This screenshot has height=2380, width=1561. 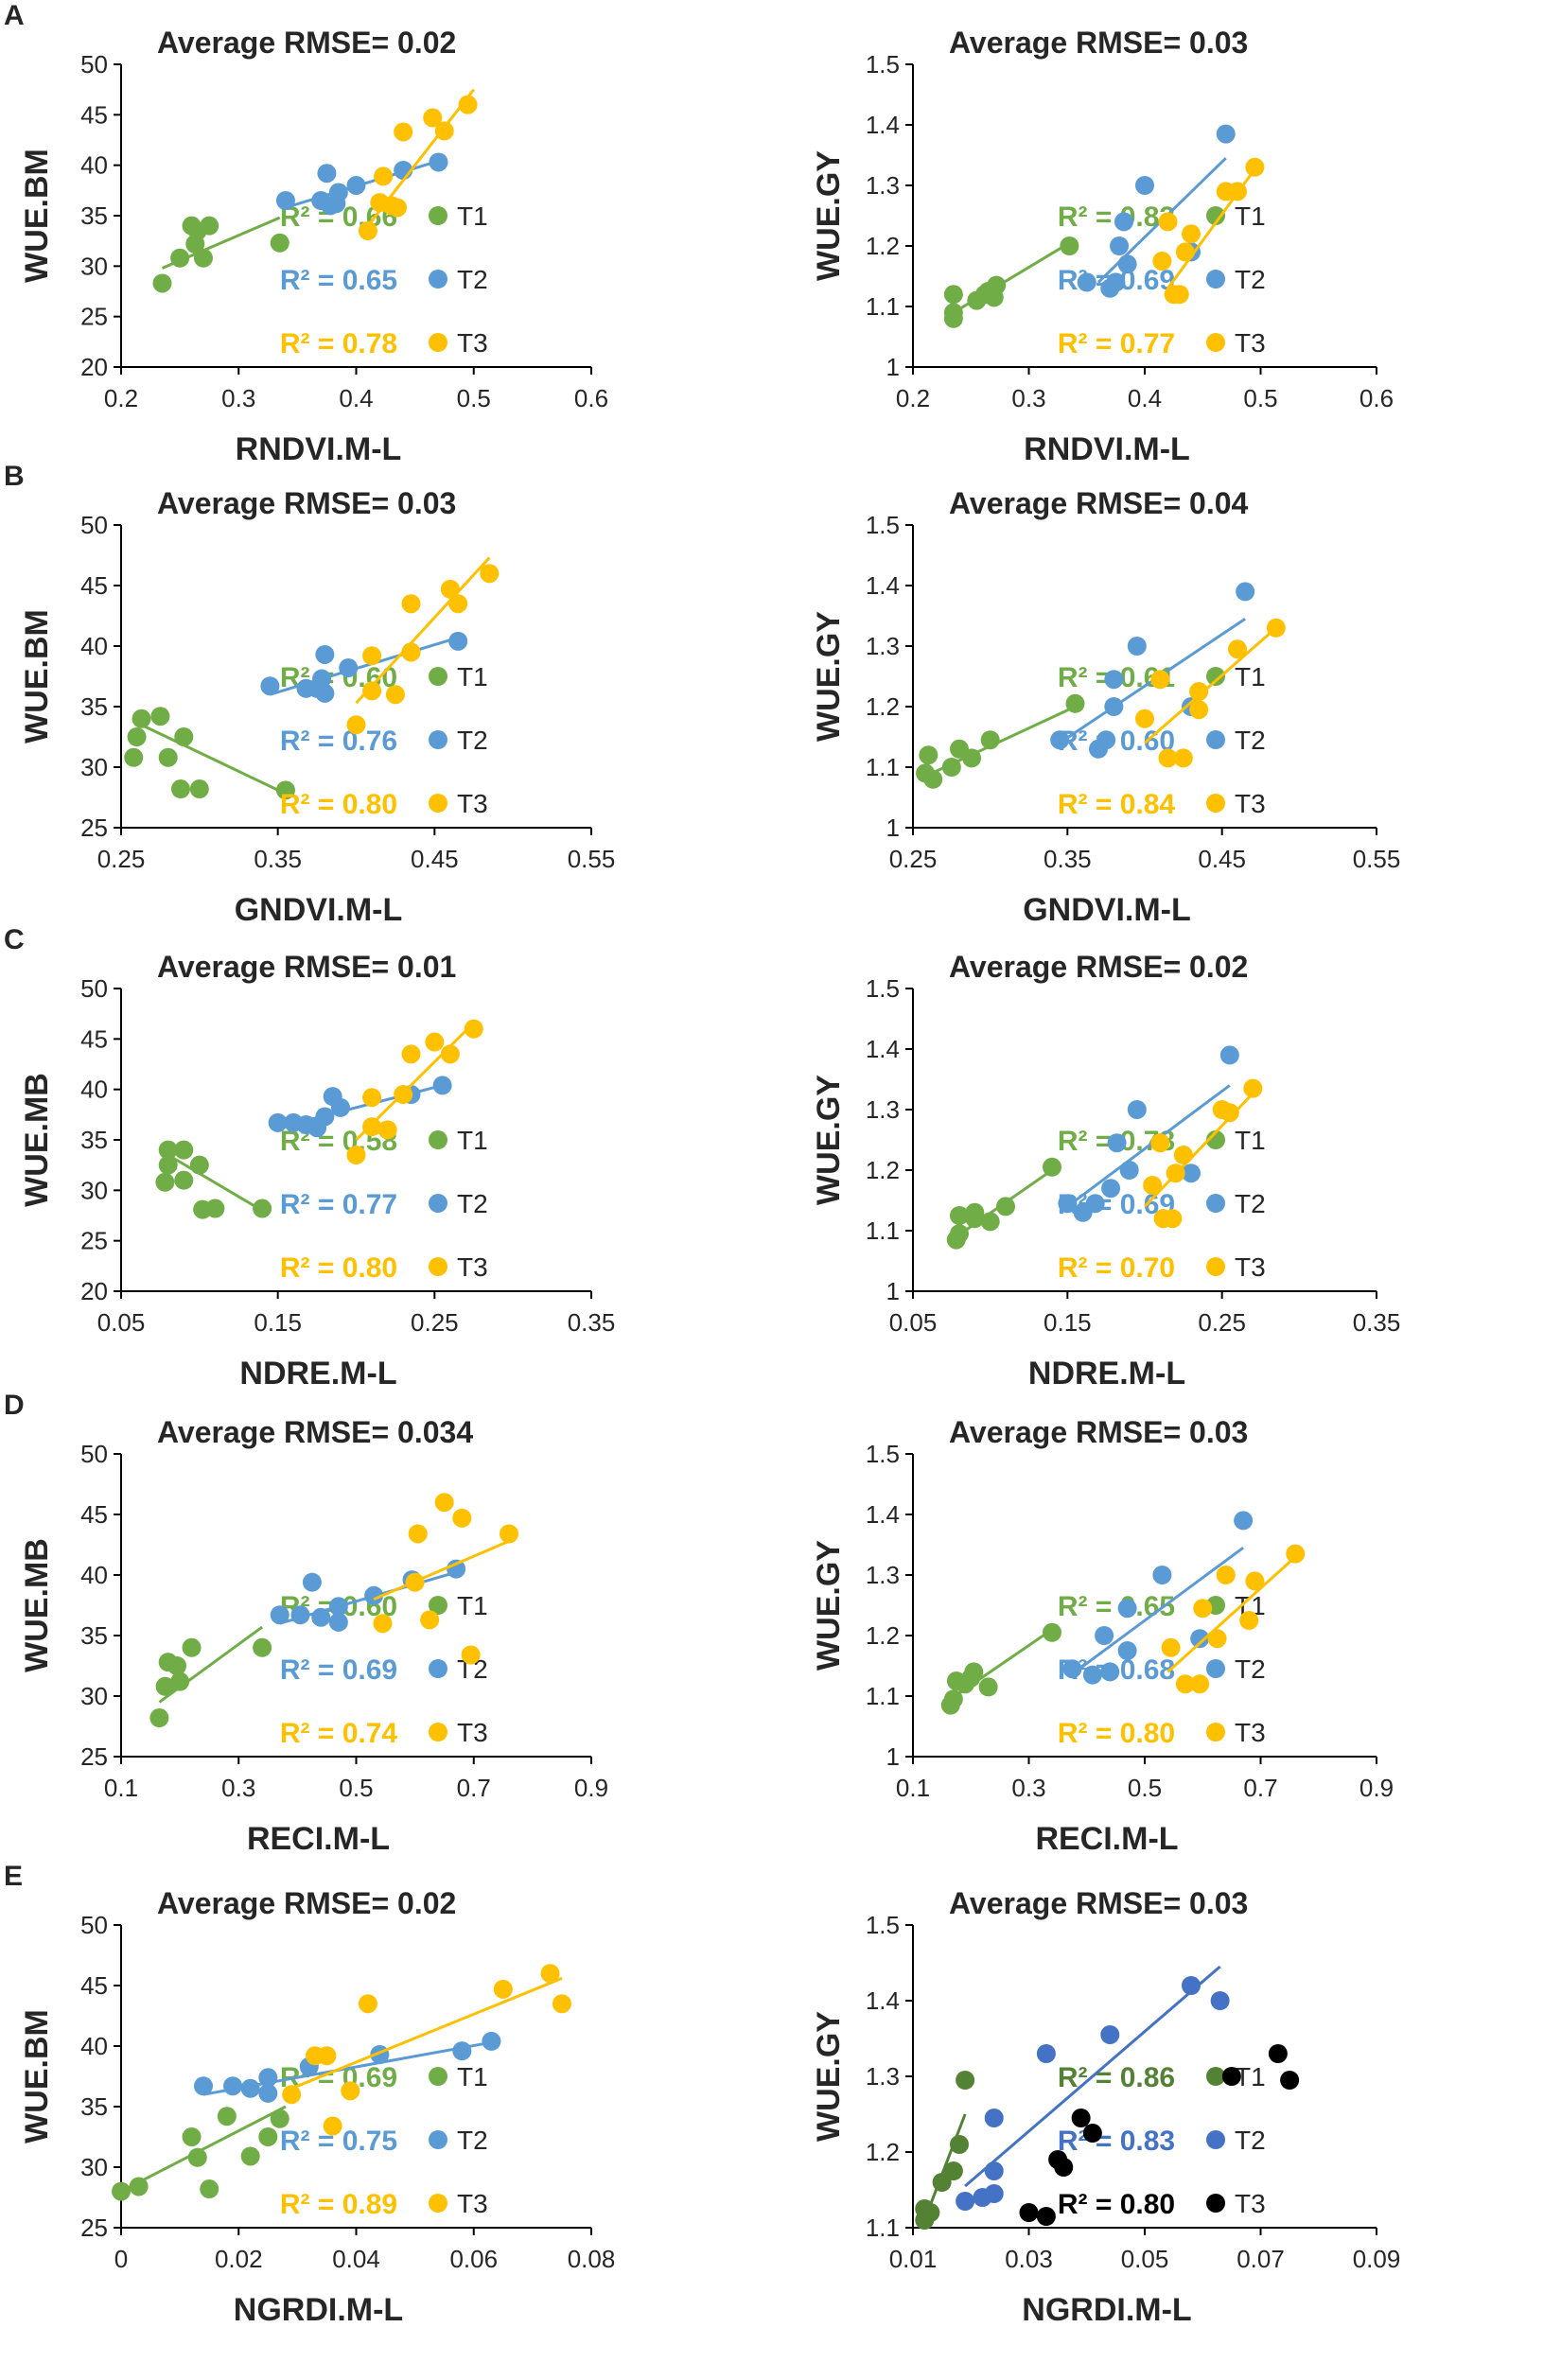 I want to click on r2-label-t2: R² = 0.69, so click(x=338, y=1670).